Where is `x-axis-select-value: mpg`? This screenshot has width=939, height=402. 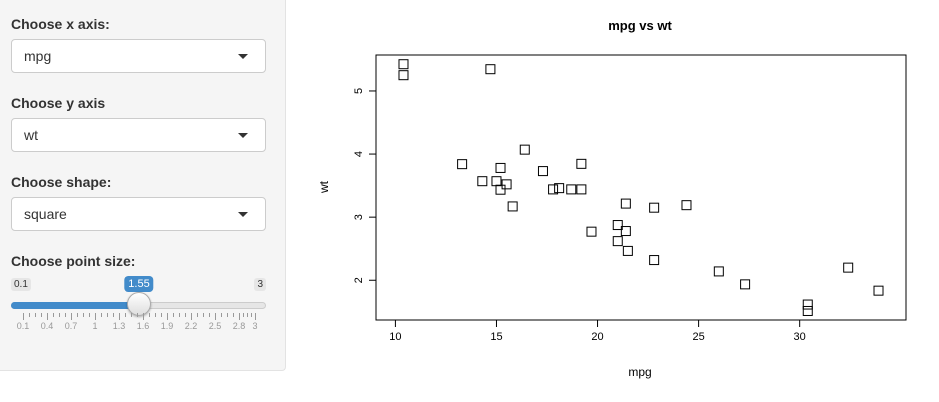
x-axis-select-value: mpg is located at coordinates (38, 56).